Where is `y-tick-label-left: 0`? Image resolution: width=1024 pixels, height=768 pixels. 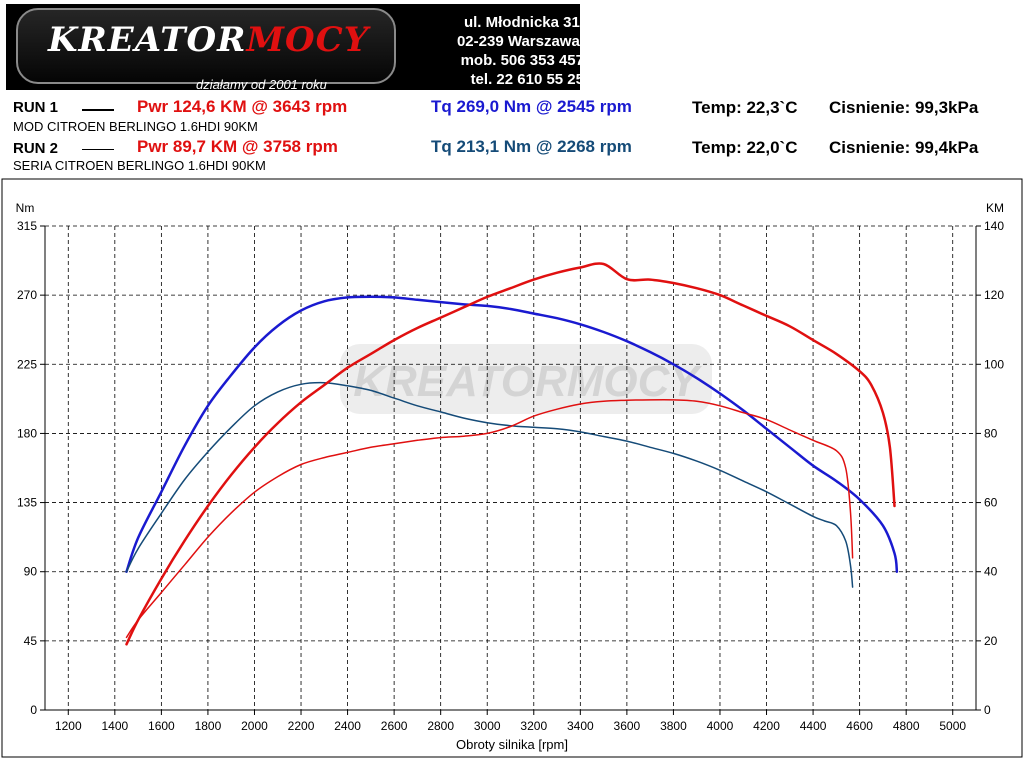
y-tick-label-left: 0 is located at coordinates (33, 710).